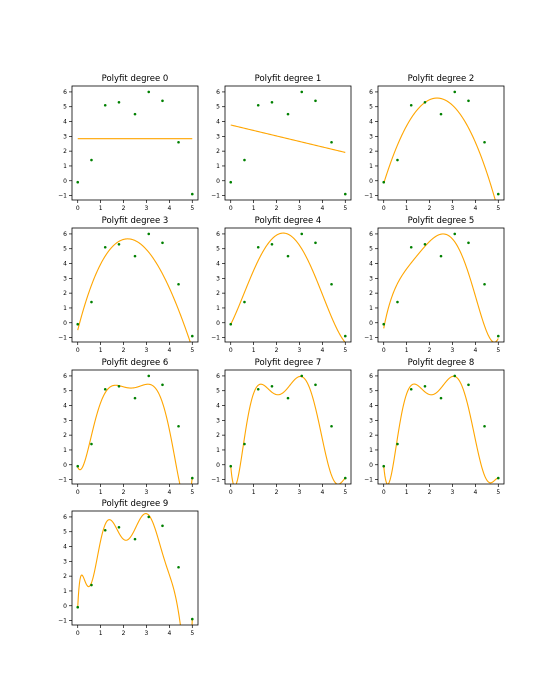  Describe the element at coordinates (135, 221) in the screenshot. I see `subplot-title: Polyfit degree 3` at that location.